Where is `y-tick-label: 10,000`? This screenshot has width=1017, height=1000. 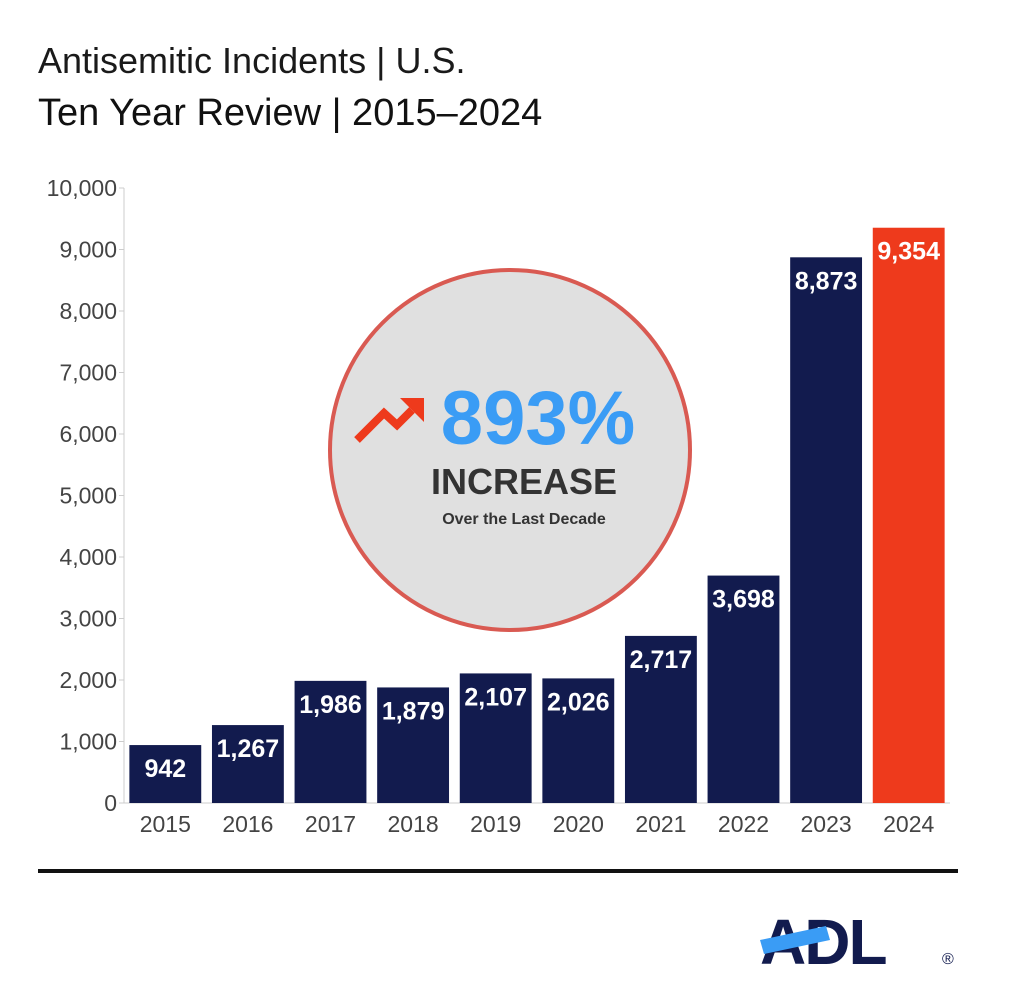
y-tick-label: 10,000 is located at coordinates (82, 188).